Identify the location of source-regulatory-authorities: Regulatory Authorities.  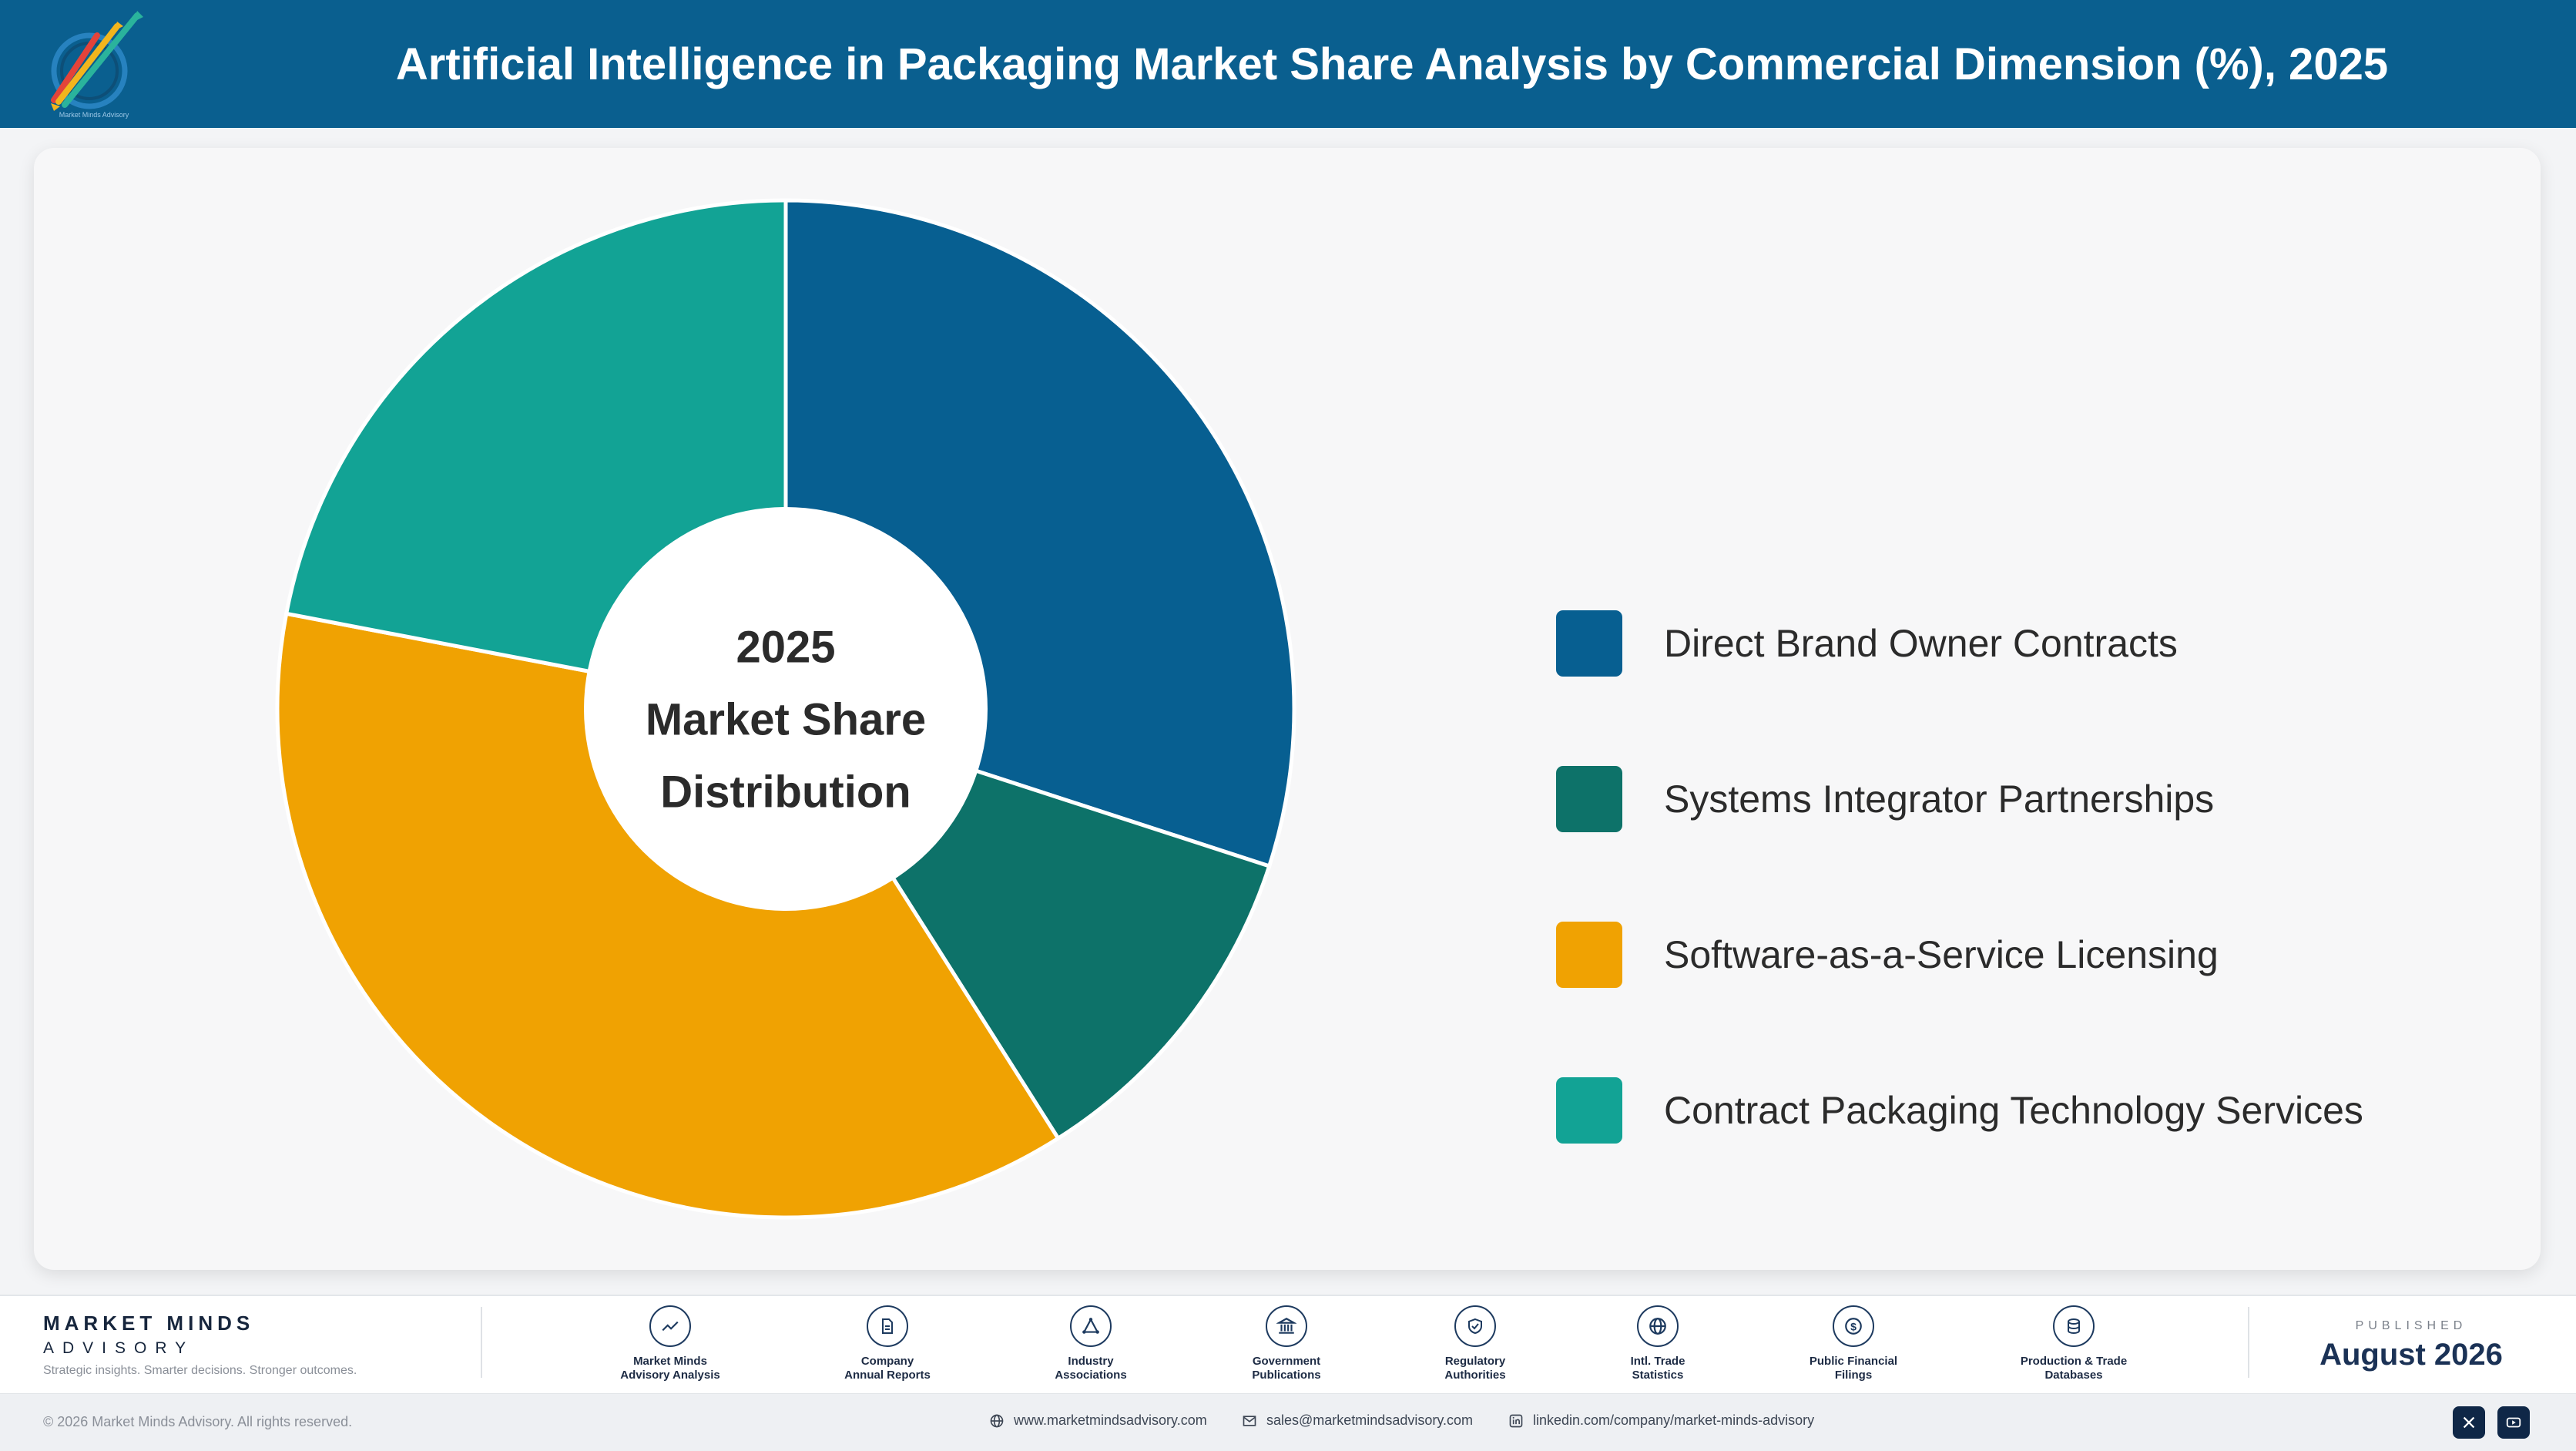
(1475, 1343).